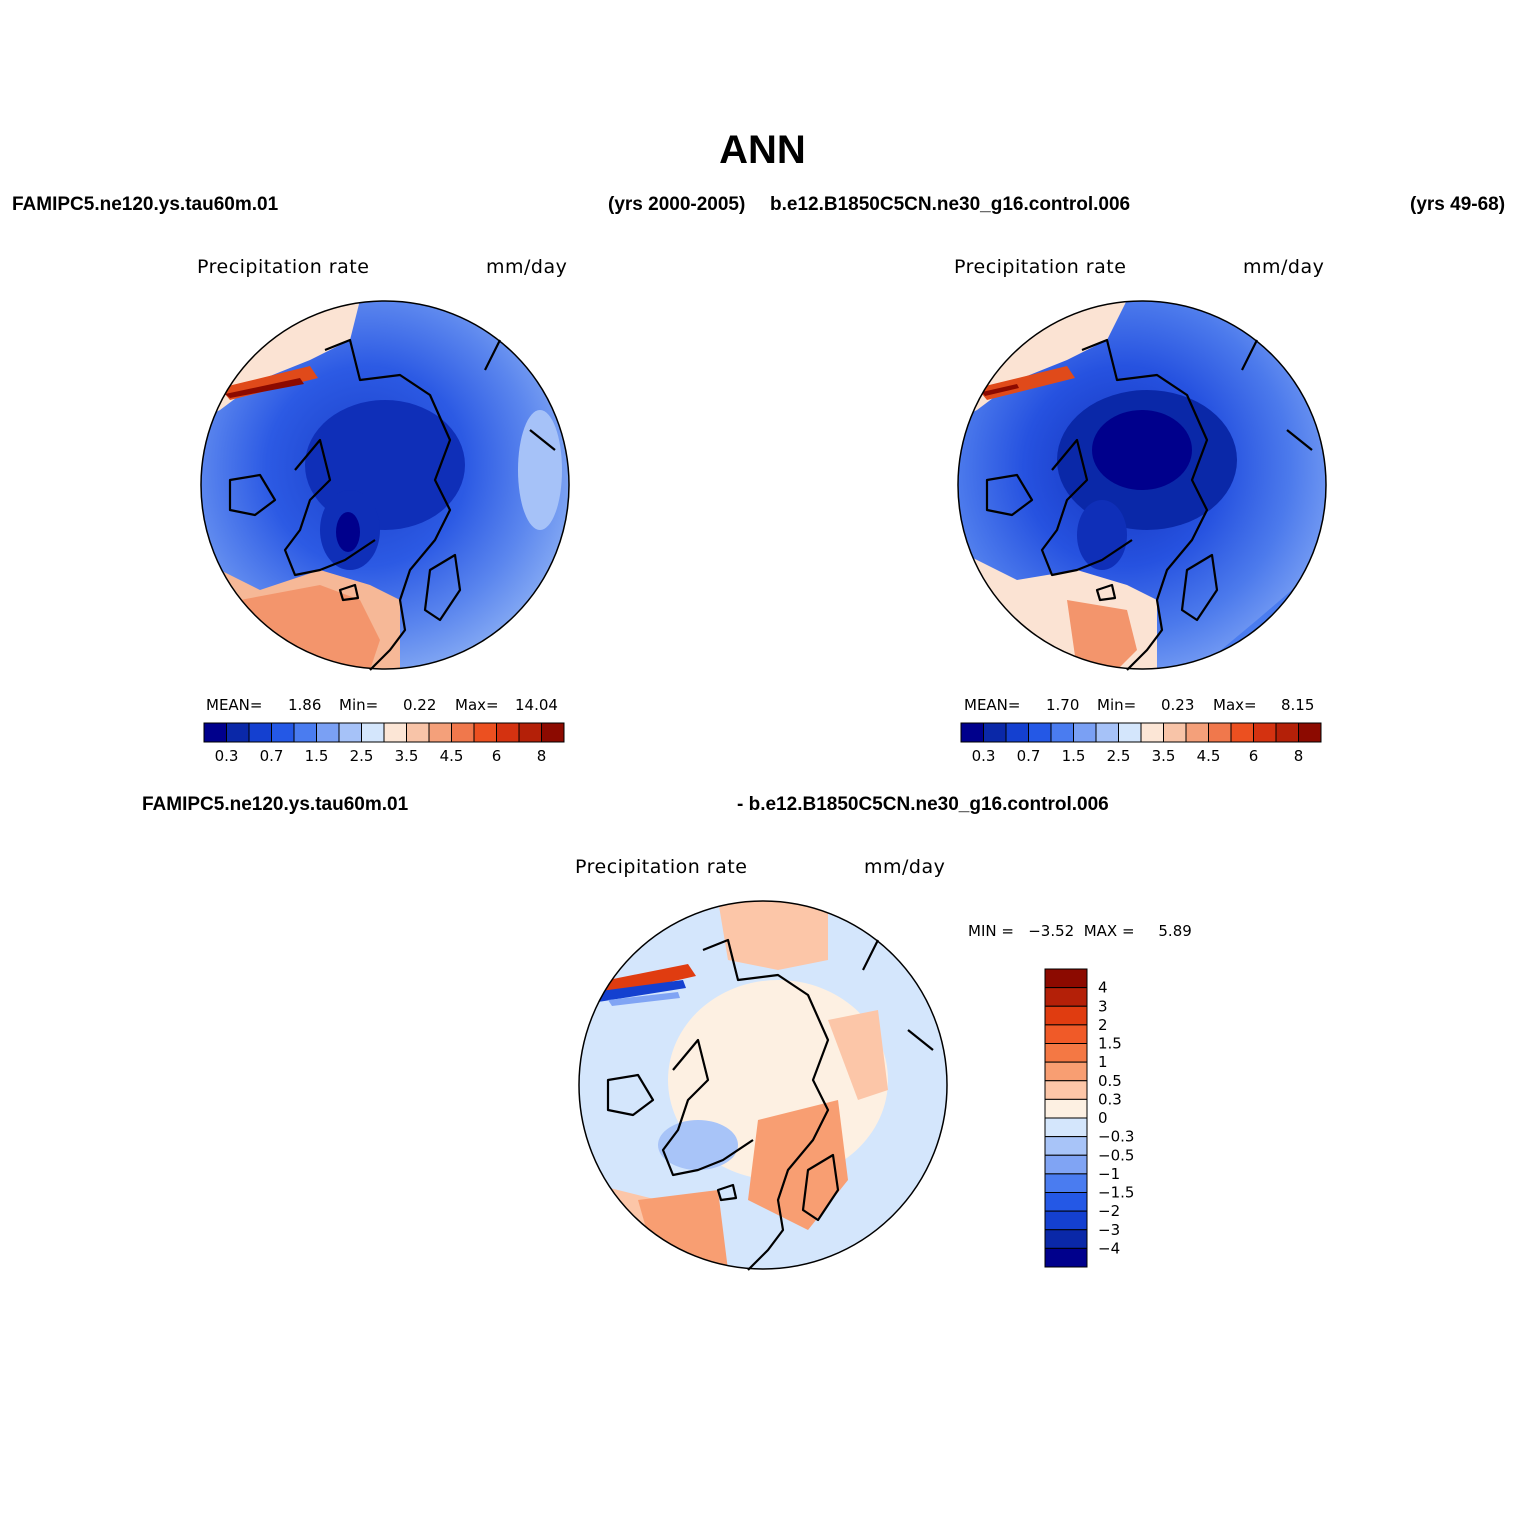  Describe the element at coordinates (1235, 705) in the screenshot. I see `panel2-max-label: Max=` at that location.